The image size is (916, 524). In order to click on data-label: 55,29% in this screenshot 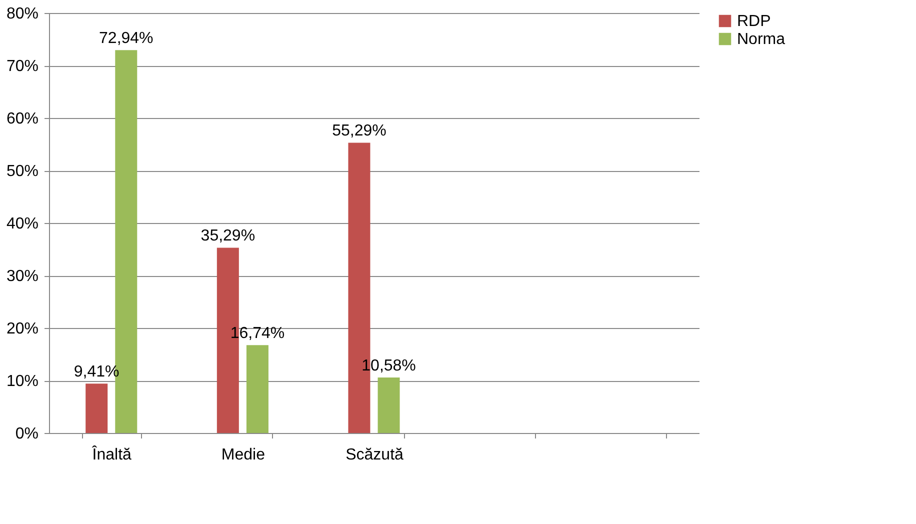, I will do `click(359, 131)`.